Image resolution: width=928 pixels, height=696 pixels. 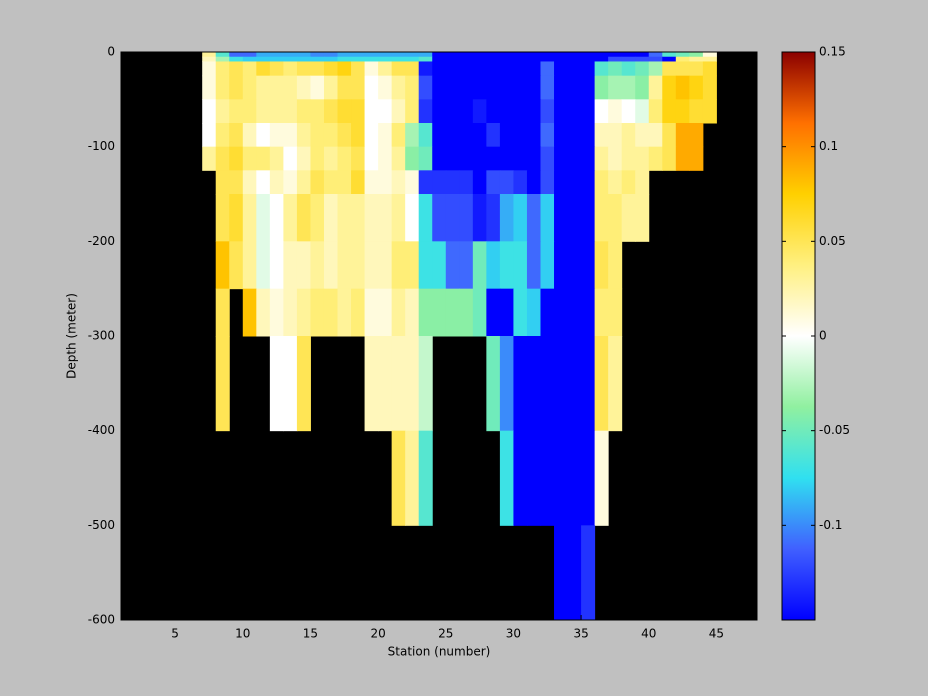 I want to click on colorbar-tick-label: 0.1, so click(x=828, y=146).